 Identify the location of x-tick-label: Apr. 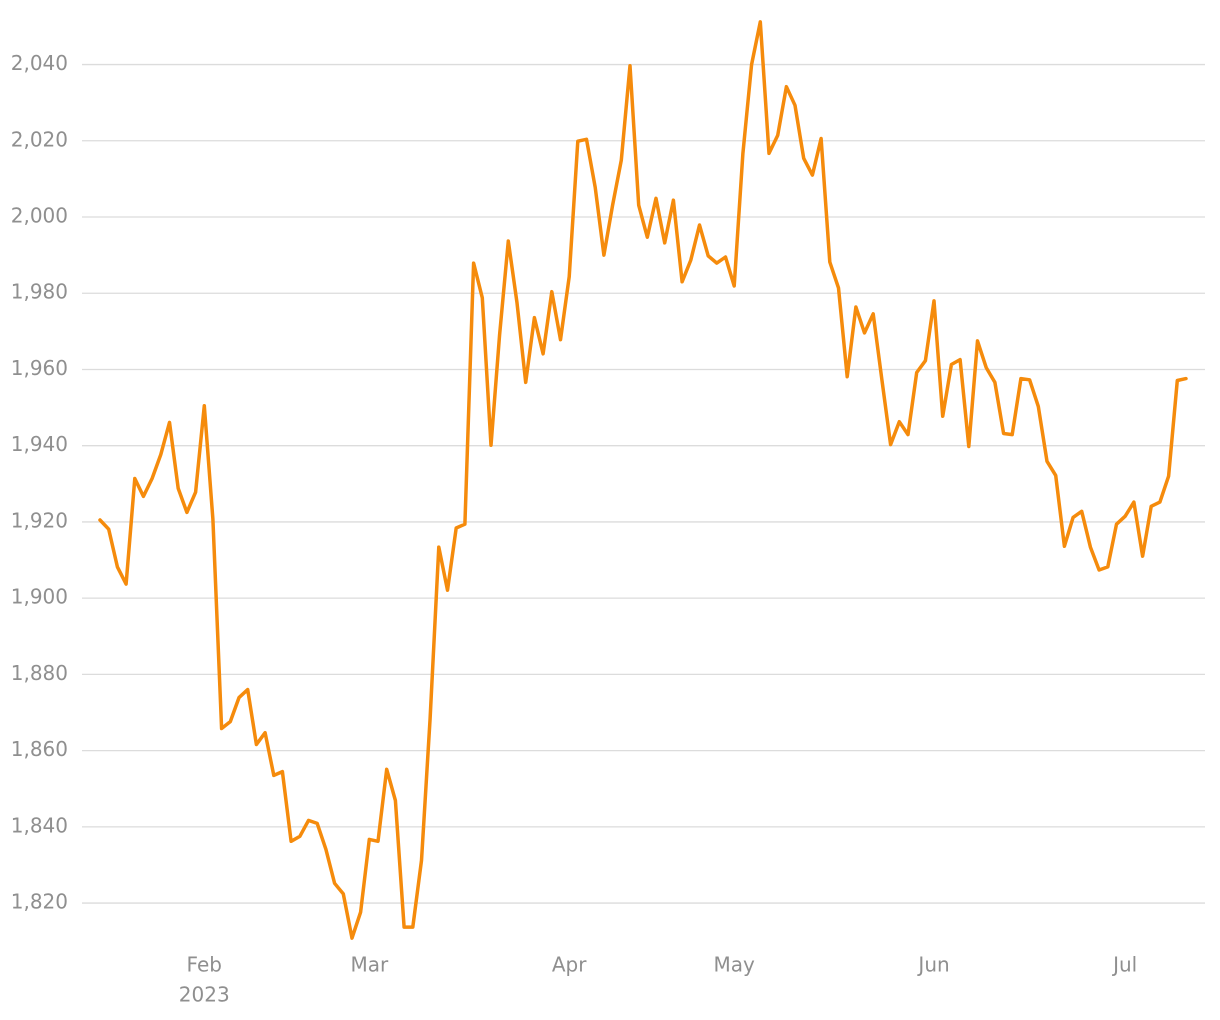
(569, 965).